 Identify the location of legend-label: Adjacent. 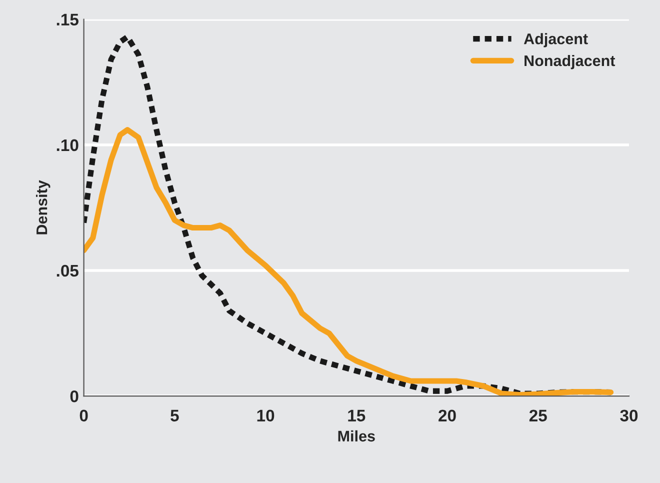
(556, 40).